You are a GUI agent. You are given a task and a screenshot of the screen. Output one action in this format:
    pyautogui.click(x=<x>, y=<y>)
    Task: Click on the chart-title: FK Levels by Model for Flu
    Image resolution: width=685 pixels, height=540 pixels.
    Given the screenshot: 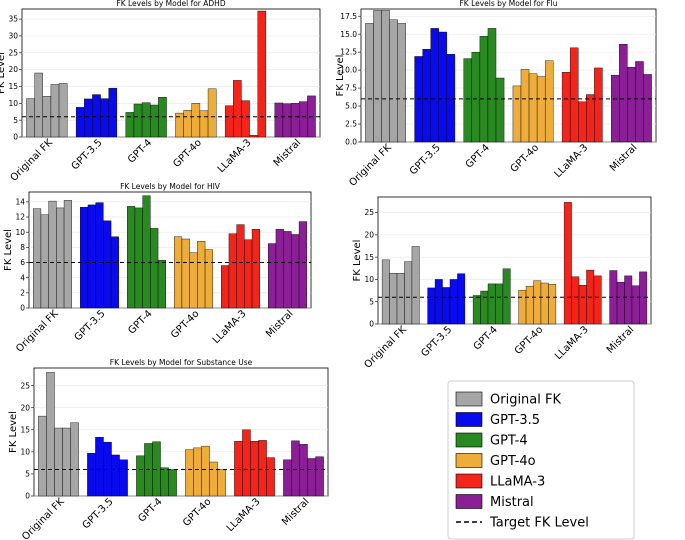 What is the action you would take?
    pyautogui.click(x=508, y=4)
    